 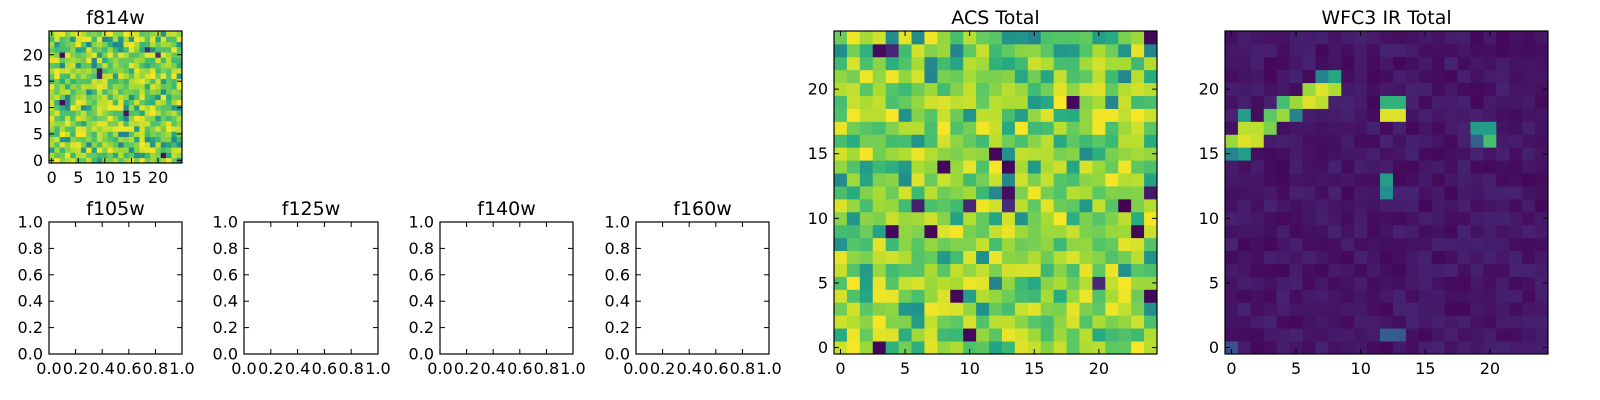 I want to click on x-tick-label: 0.4, so click(x=492, y=368).